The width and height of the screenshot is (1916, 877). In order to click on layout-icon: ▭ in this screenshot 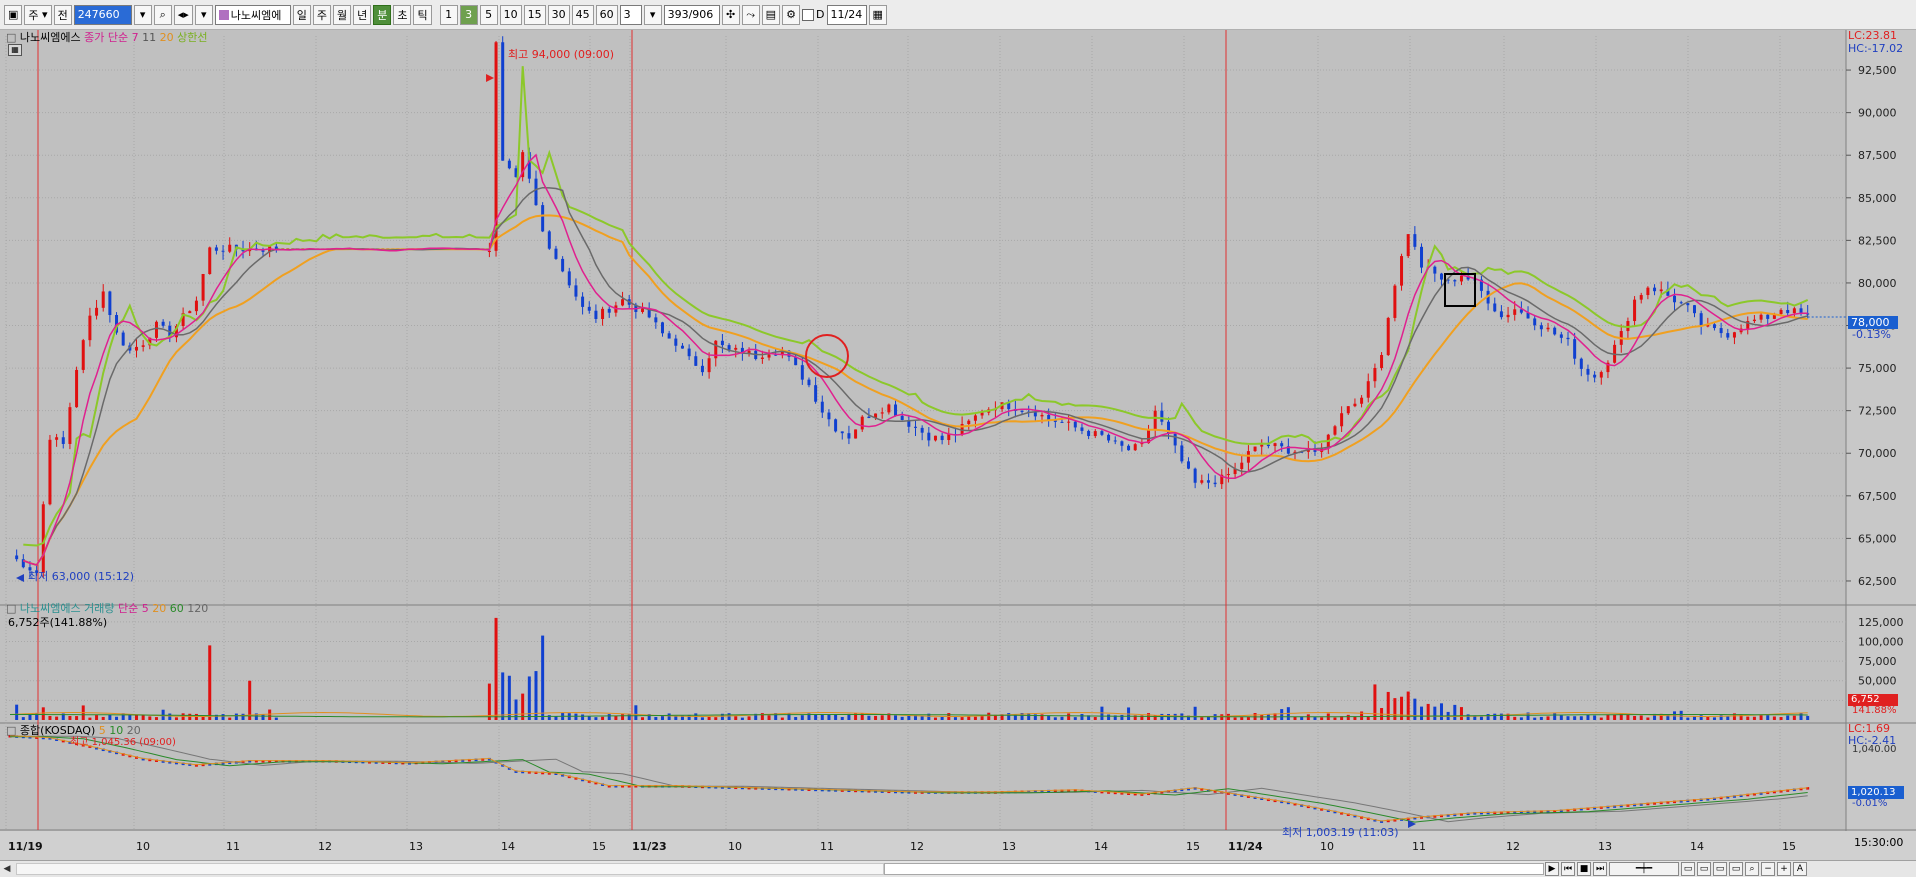, I will do `click(1688, 869)`.